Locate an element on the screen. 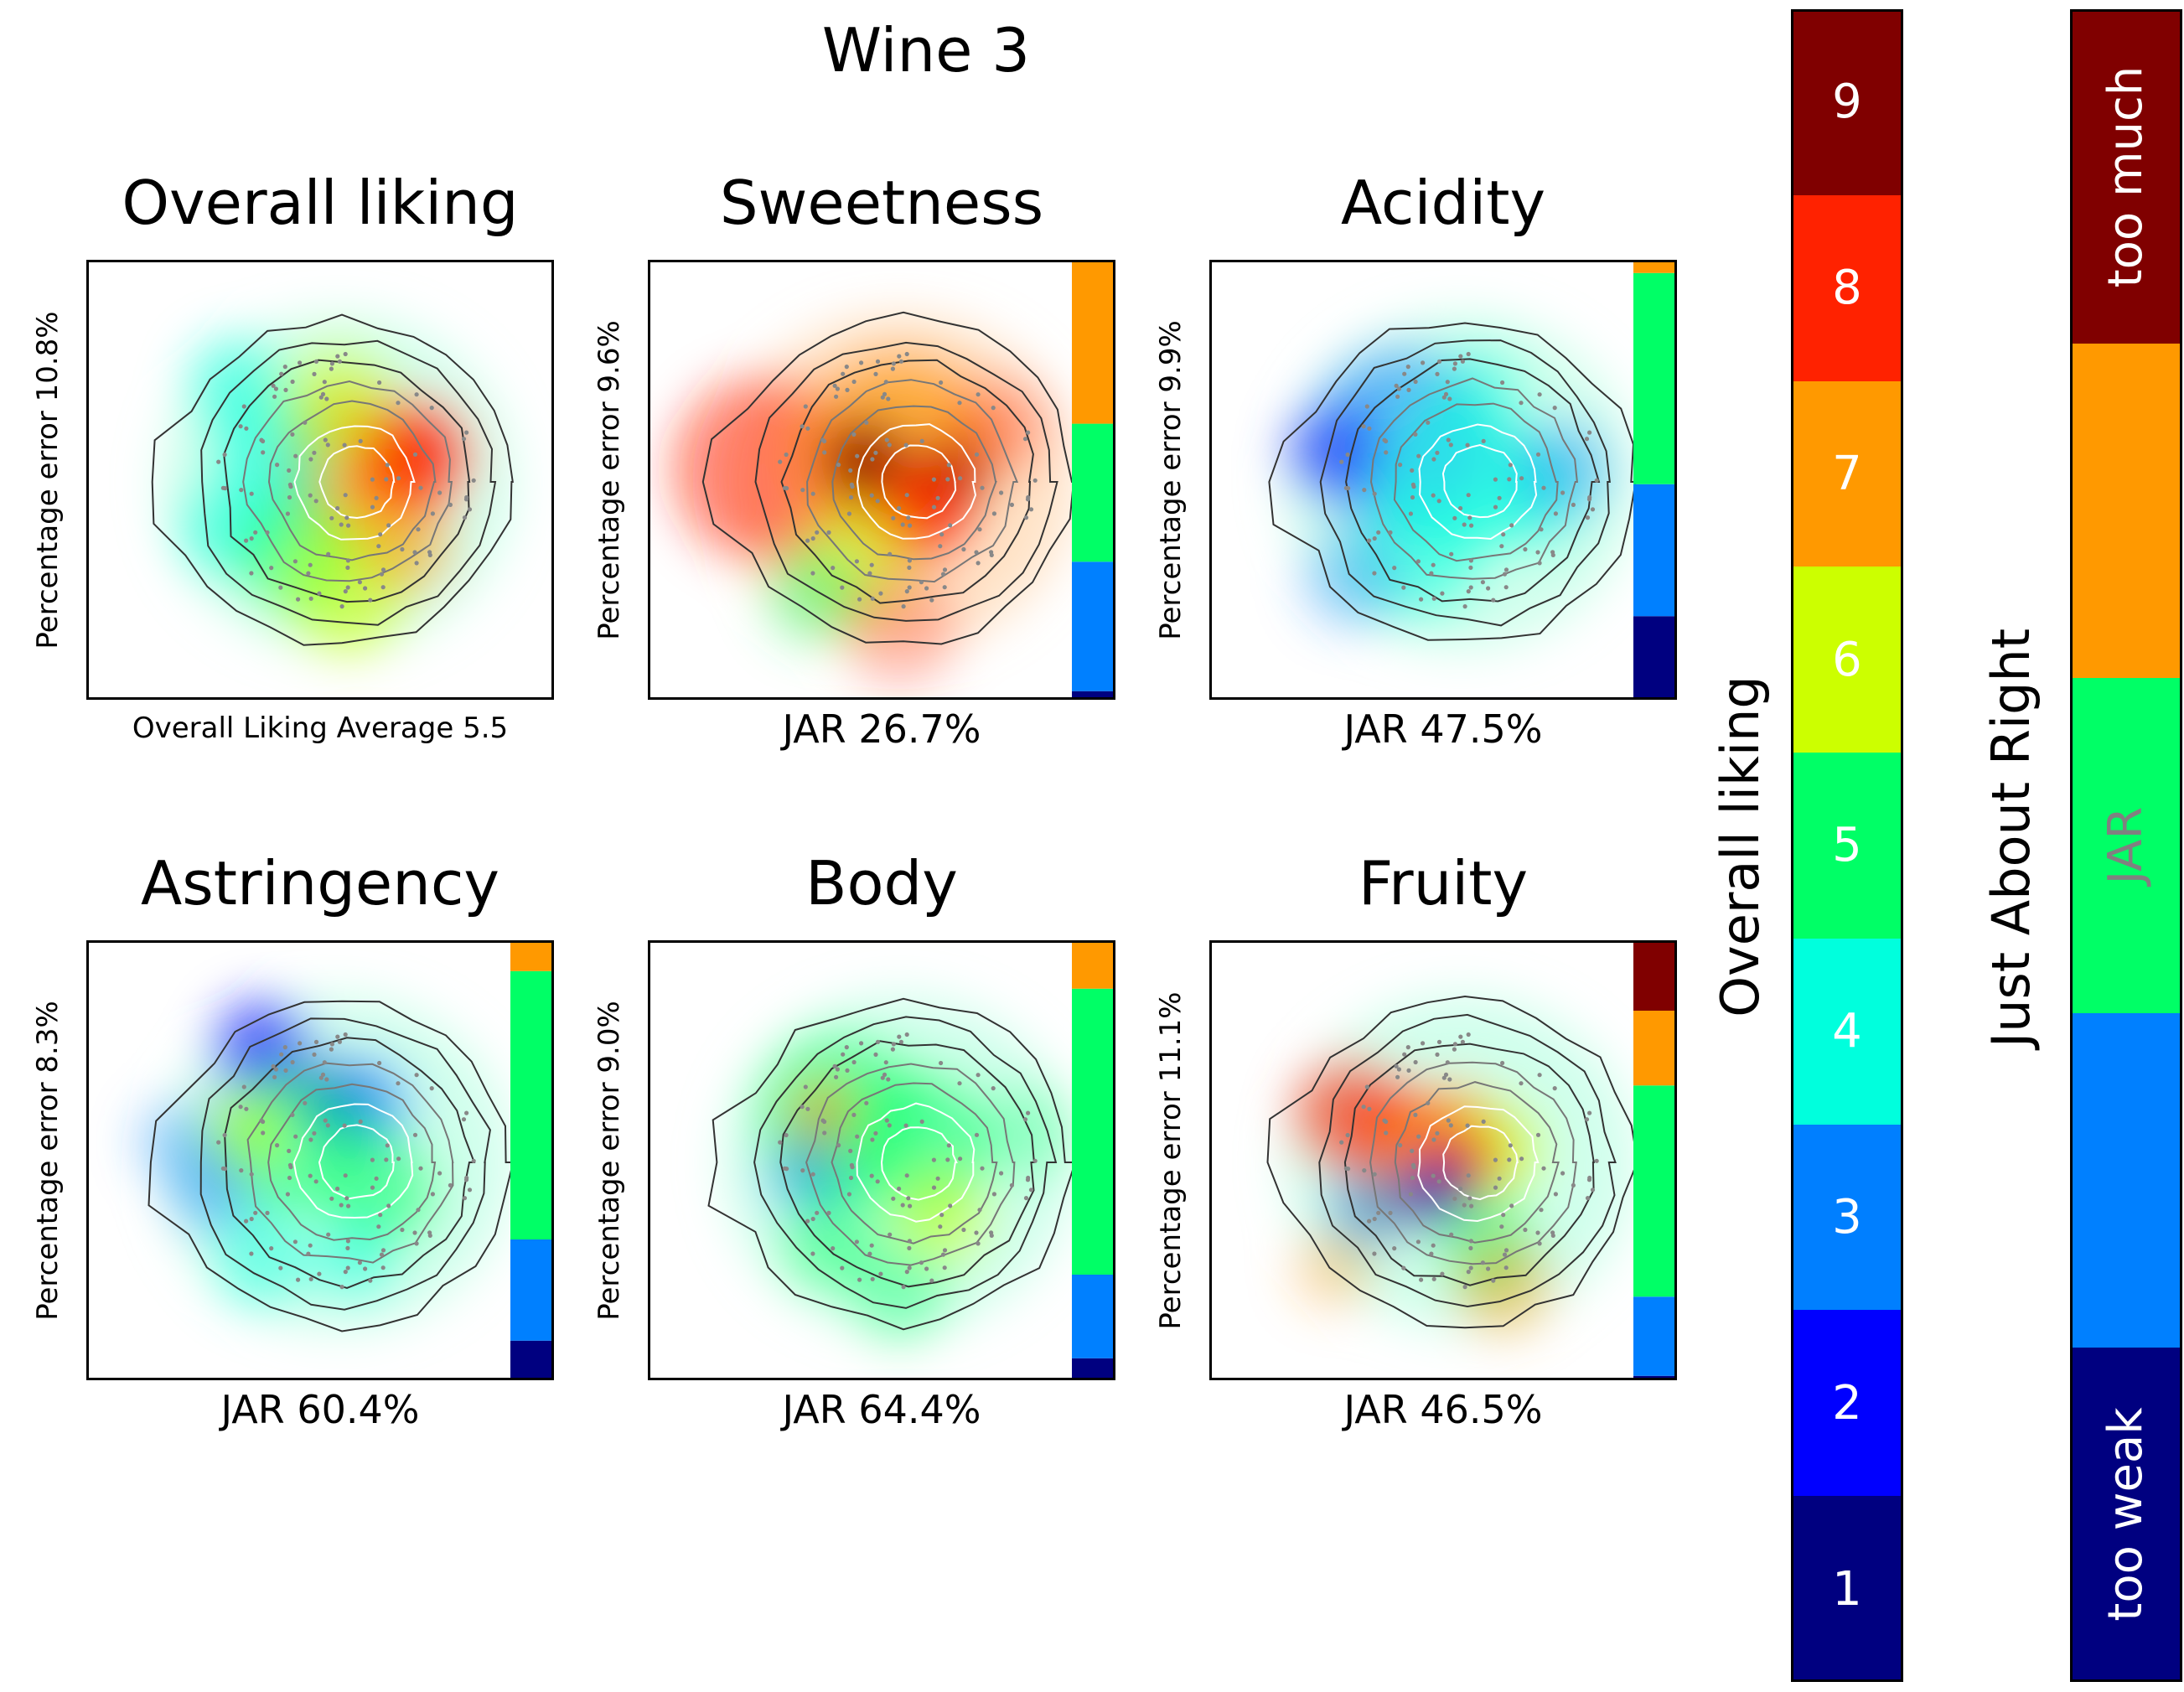 The height and width of the screenshot is (1692, 2184). sample-points is located at coordinates (1469, 480).